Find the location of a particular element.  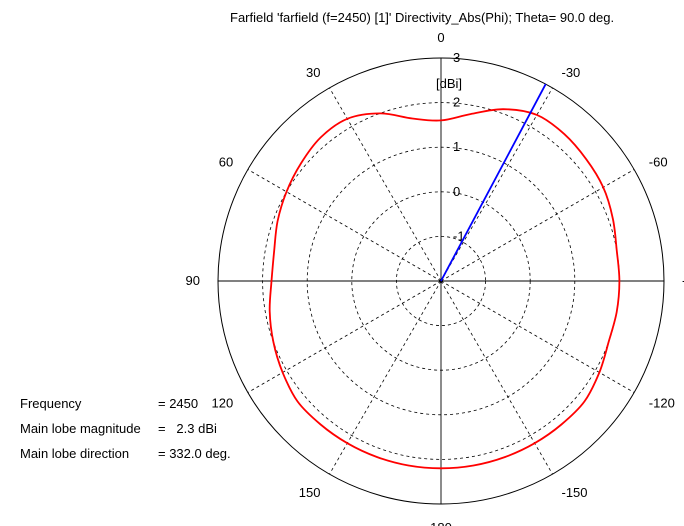

angle-tick-label: -120 is located at coordinates (662, 403).